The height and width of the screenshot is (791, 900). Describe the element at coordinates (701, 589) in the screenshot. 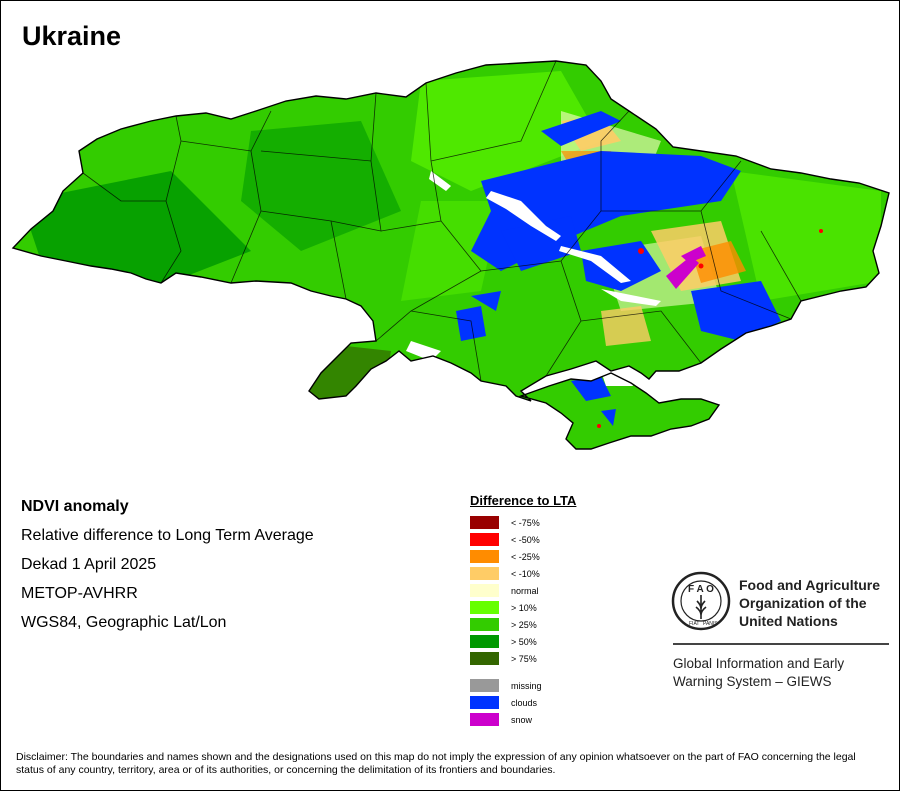

I see `svg-text: F A O` at that location.